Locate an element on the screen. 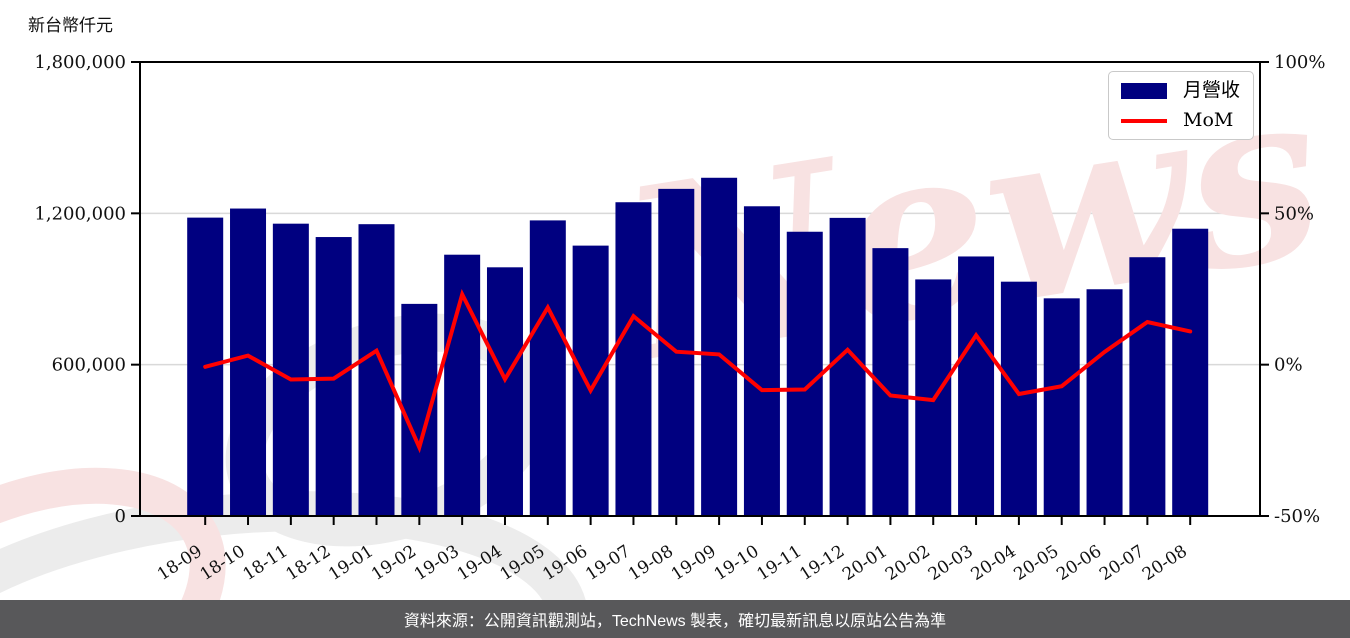 This screenshot has height=638, width=1350. legend: 月營收 MoM is located at coordinates (1181, 105).